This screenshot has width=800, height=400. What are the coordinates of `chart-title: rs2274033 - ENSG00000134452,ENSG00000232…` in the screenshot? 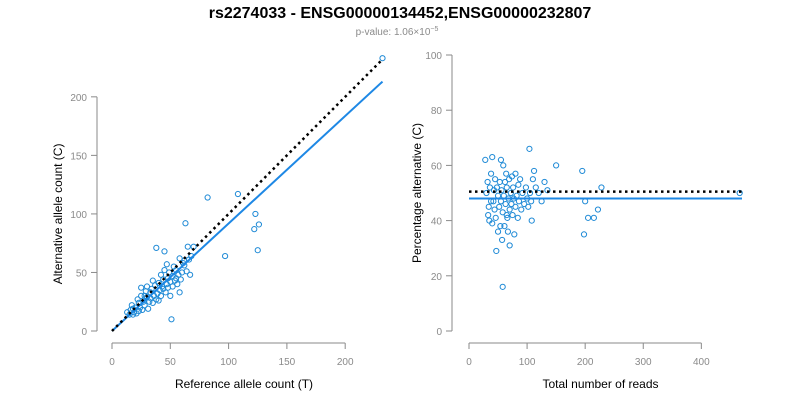 It's located at (400, 13).